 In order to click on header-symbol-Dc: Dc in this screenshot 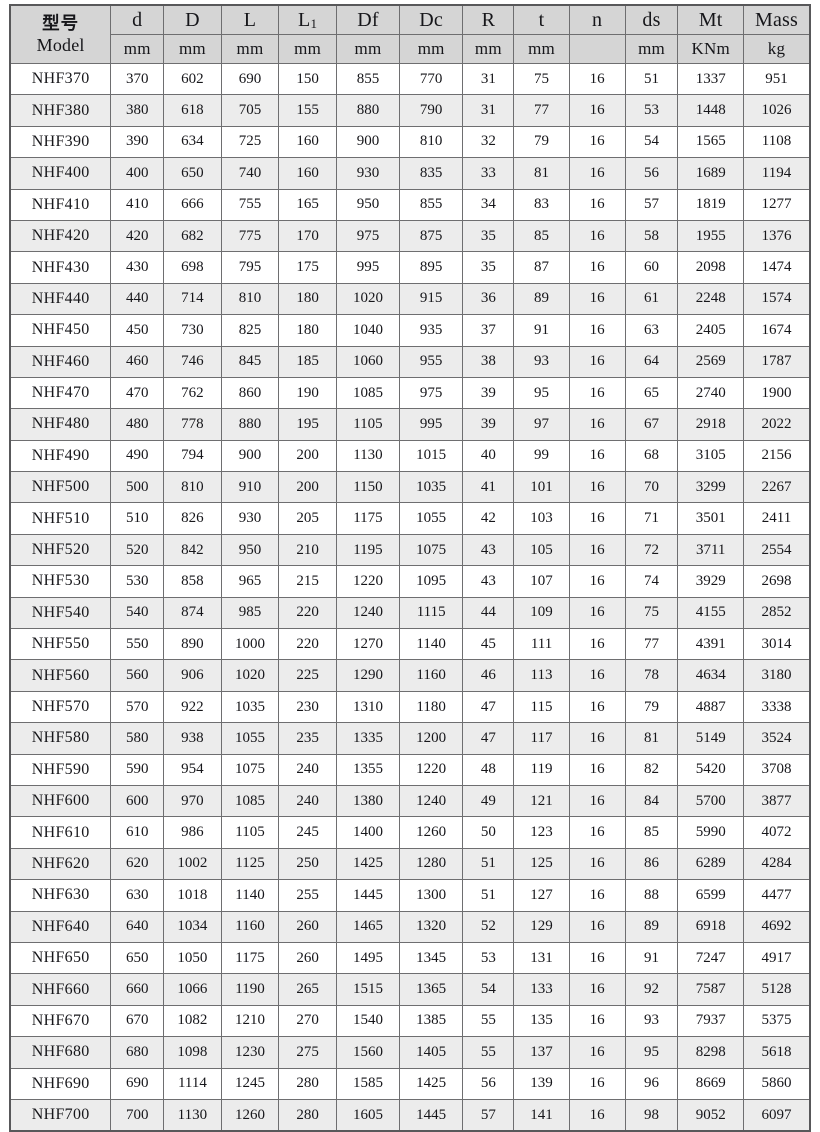, I will do `click(431, 19)`.